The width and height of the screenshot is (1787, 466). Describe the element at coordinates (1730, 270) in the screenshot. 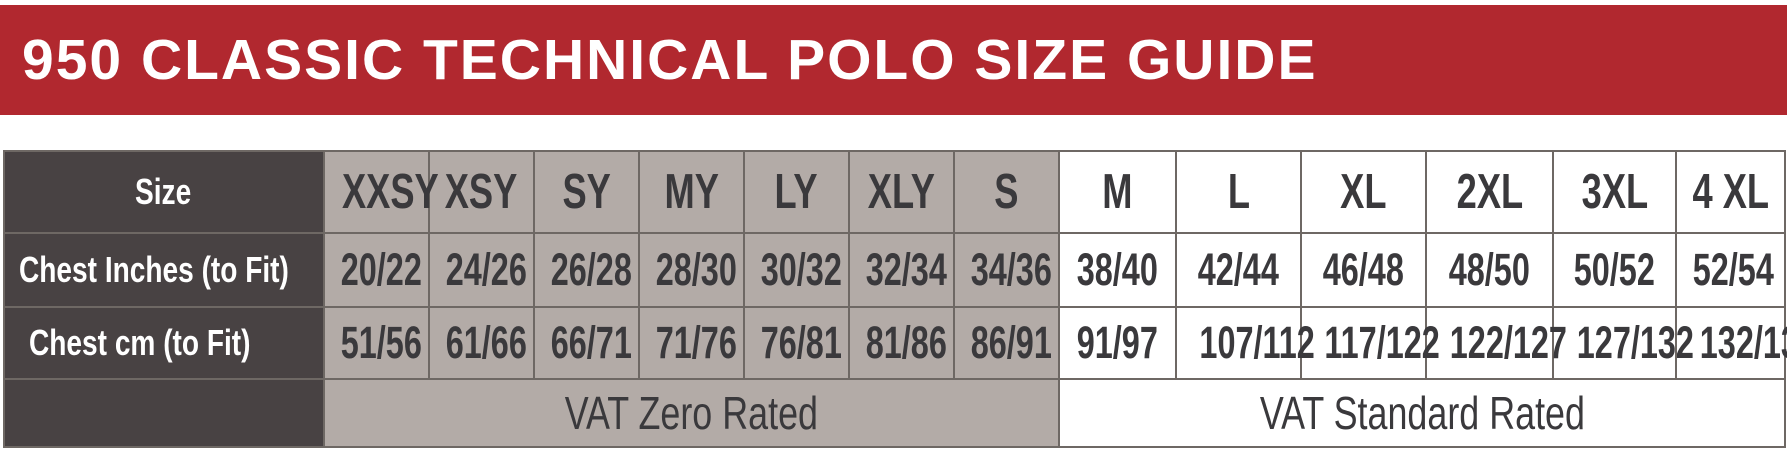

I see `chest-inches-cell: 52/54` at that location.